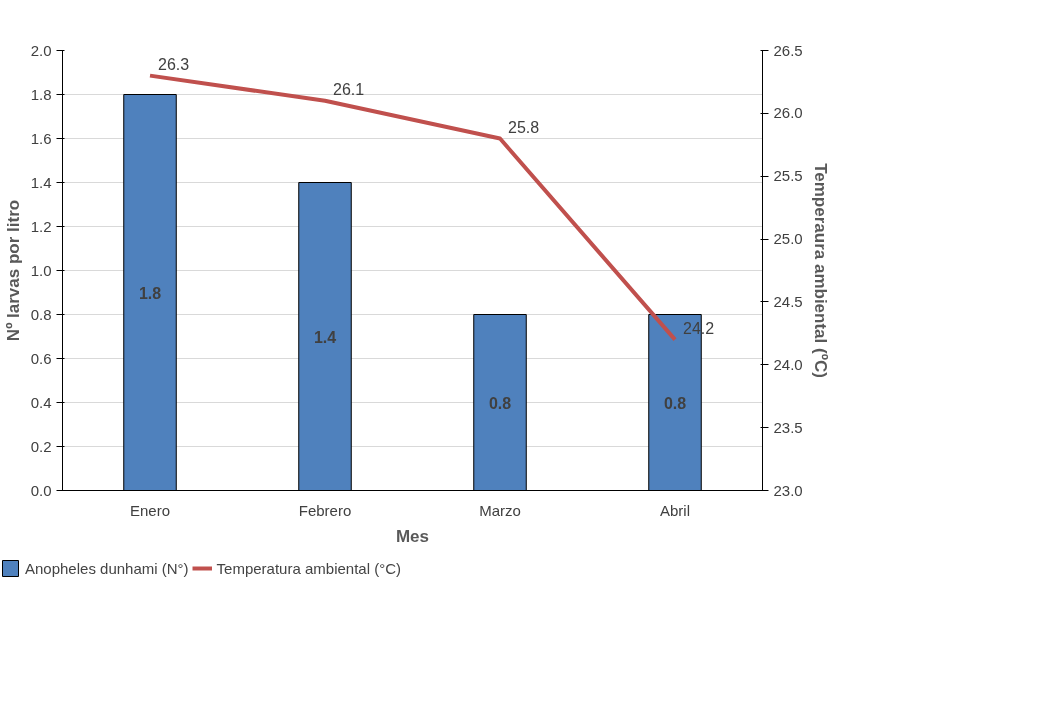  What do you see at coordinates (150, 293) in the screenshot?
I see `data-label: 1.8` at bounding box center [150, 293].